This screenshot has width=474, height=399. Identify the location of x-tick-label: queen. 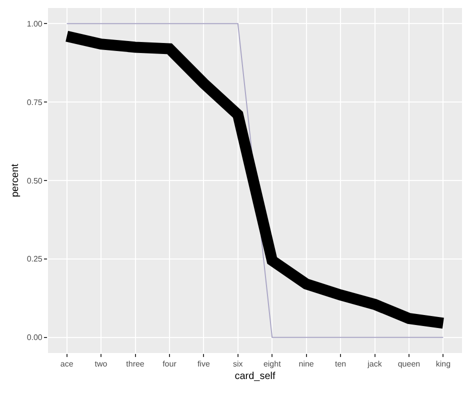
(409, 364).